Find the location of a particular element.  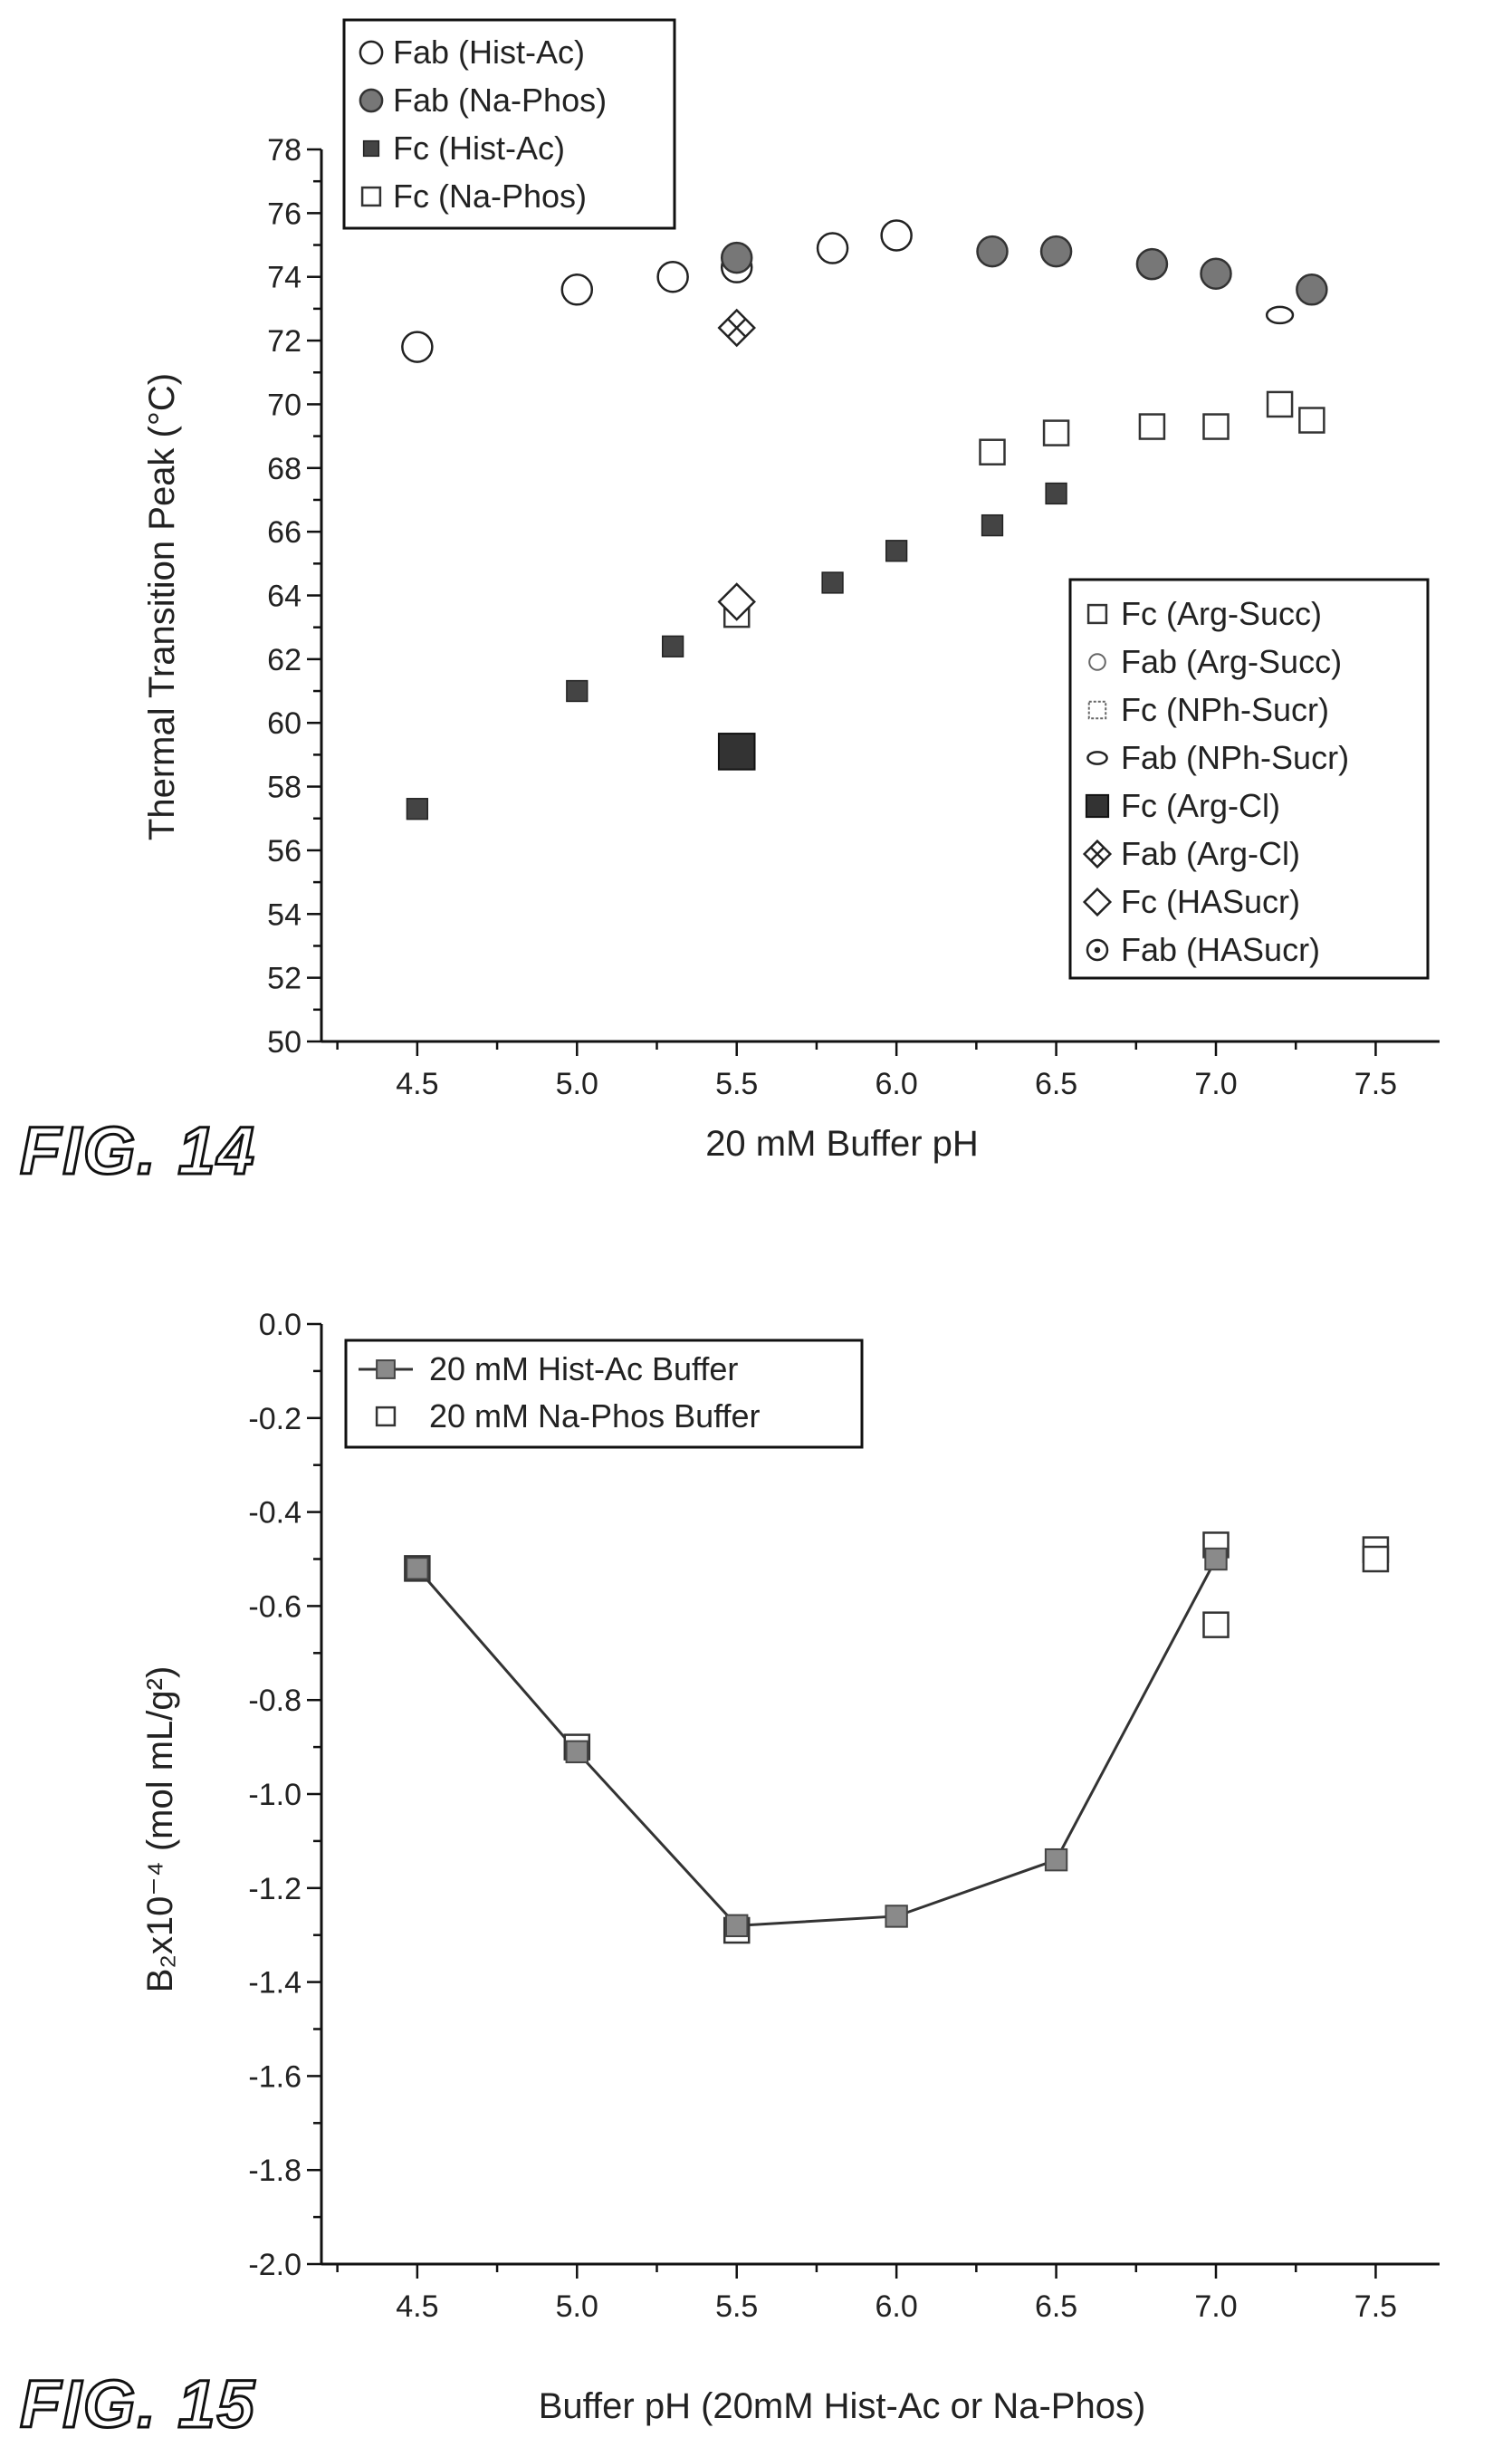

fig14-y-tick-label: 74 is located at coordinates (284, 278).